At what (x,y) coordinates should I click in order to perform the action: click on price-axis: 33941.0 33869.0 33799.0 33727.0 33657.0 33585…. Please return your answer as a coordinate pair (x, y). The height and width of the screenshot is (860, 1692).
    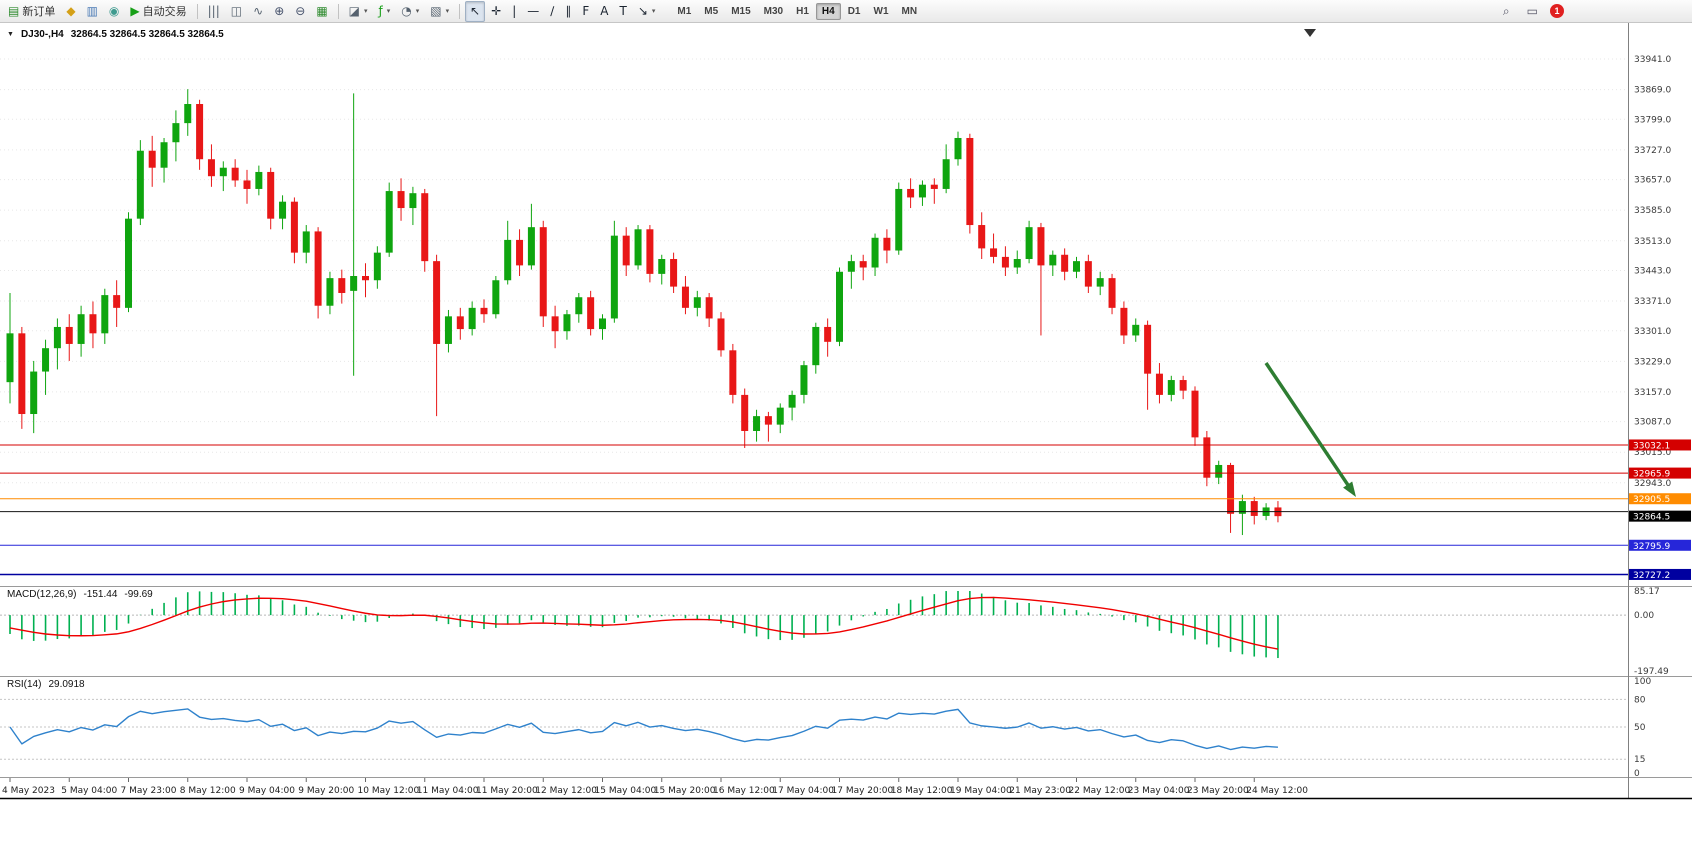
    Looking at the image, I should click on (1652, 417).